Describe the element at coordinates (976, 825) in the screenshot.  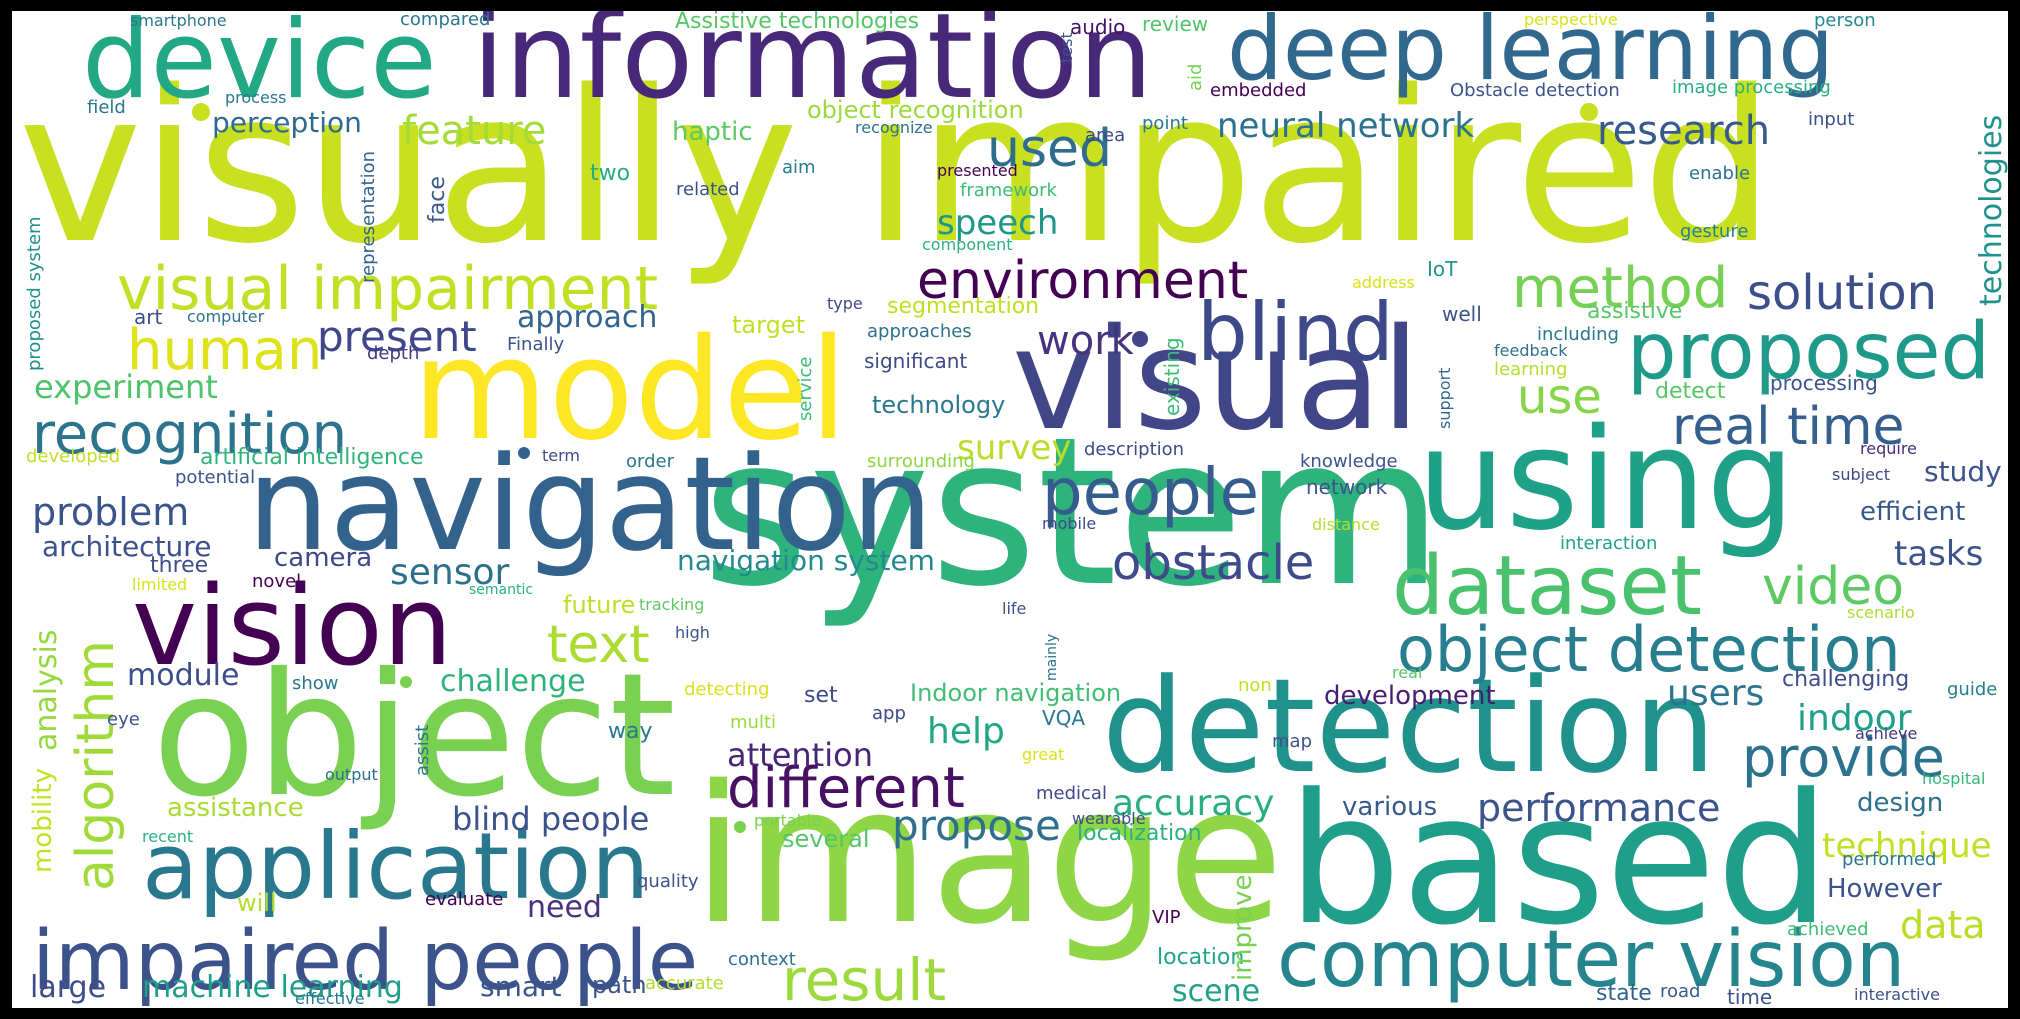
I see `word-propose: propose` at that location.